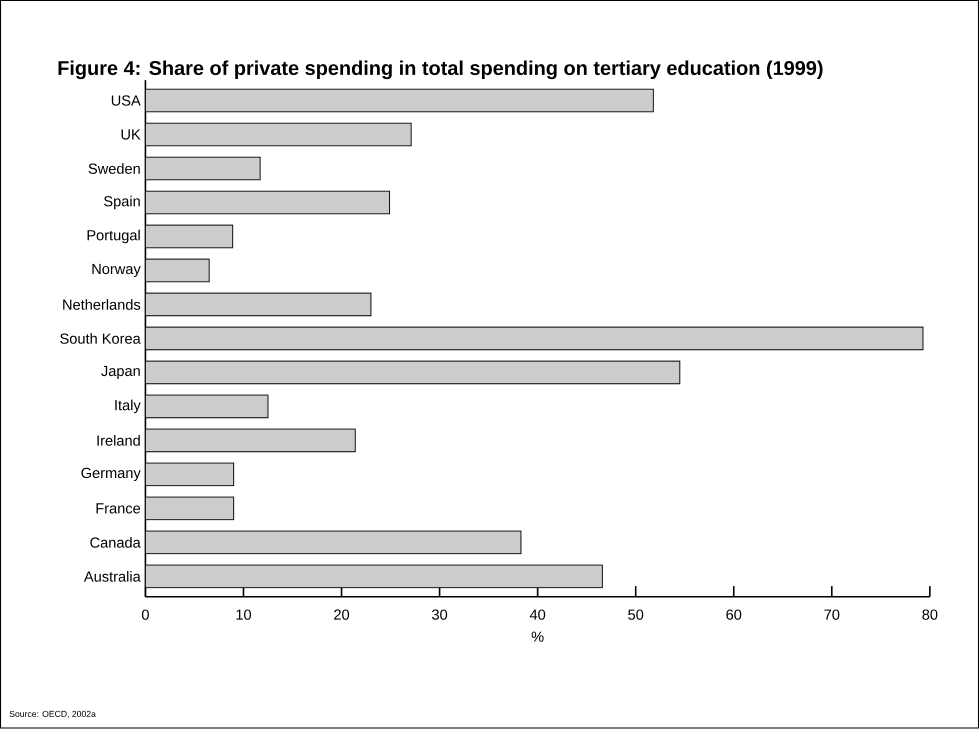  Describe the element at coordinates (145, 615) in the screenshot. I see `x-tick-label: 0` at that location.